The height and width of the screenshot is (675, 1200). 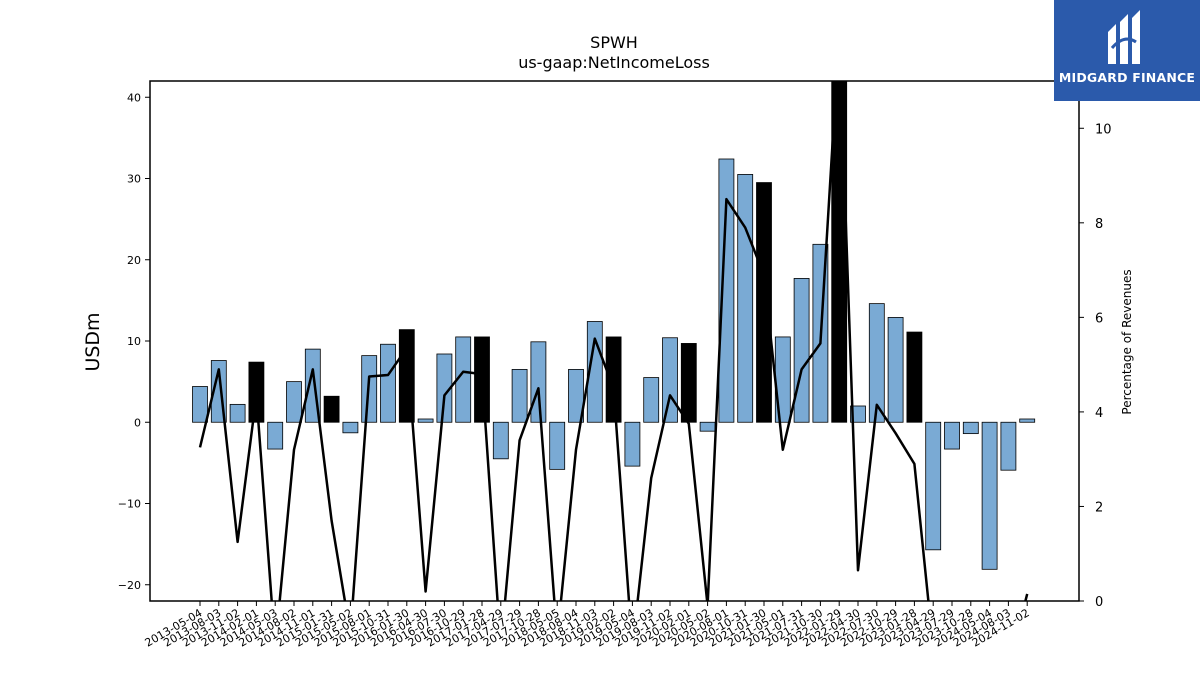 What do you see at coordinates (1099, 602) in the screenshot?
I see `y2-tick-label: 0` at bounding box center [1099, 602].